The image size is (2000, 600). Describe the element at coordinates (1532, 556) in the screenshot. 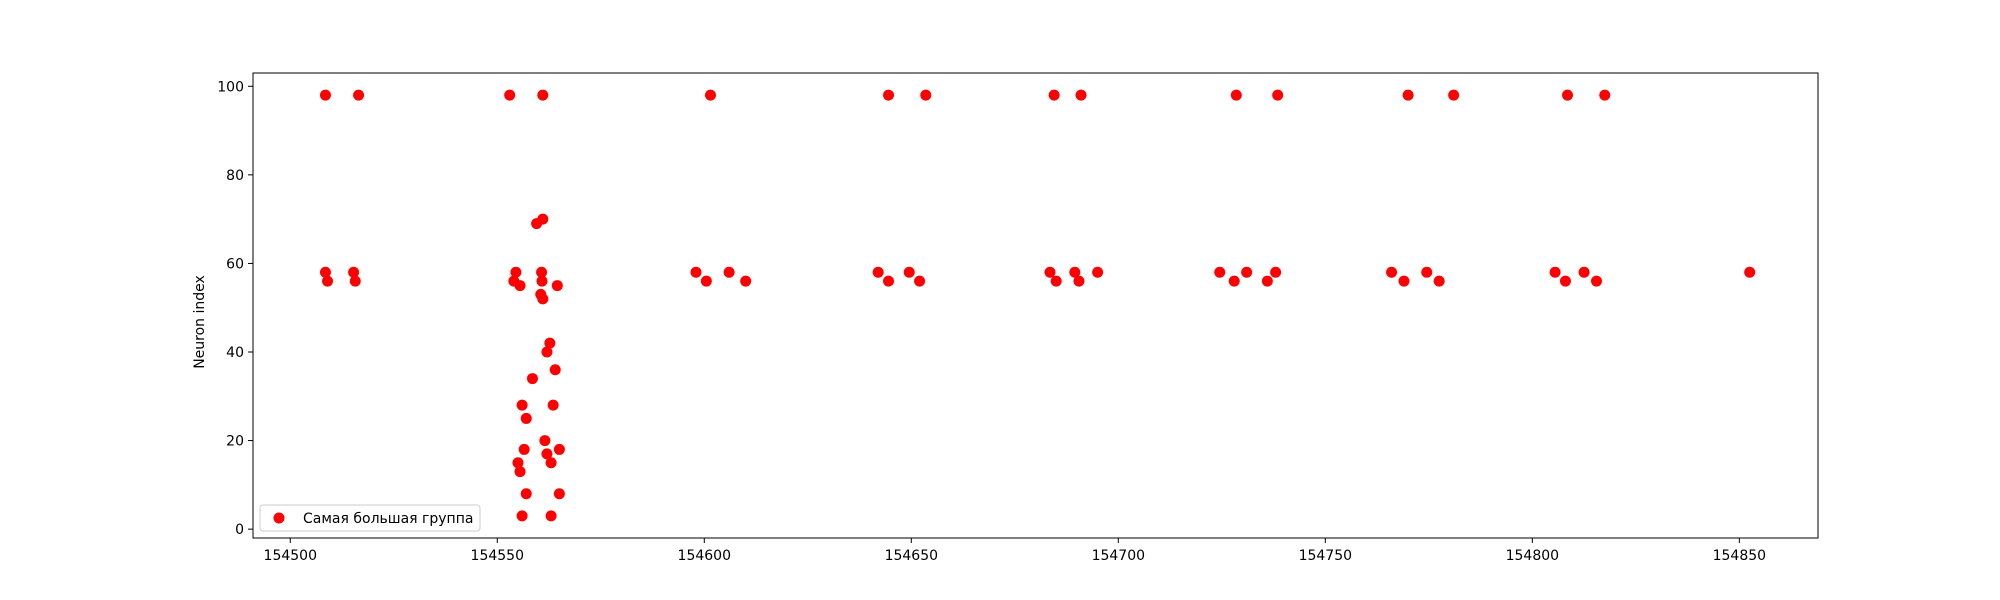

I see `x-tick-label: 154800` at that location.